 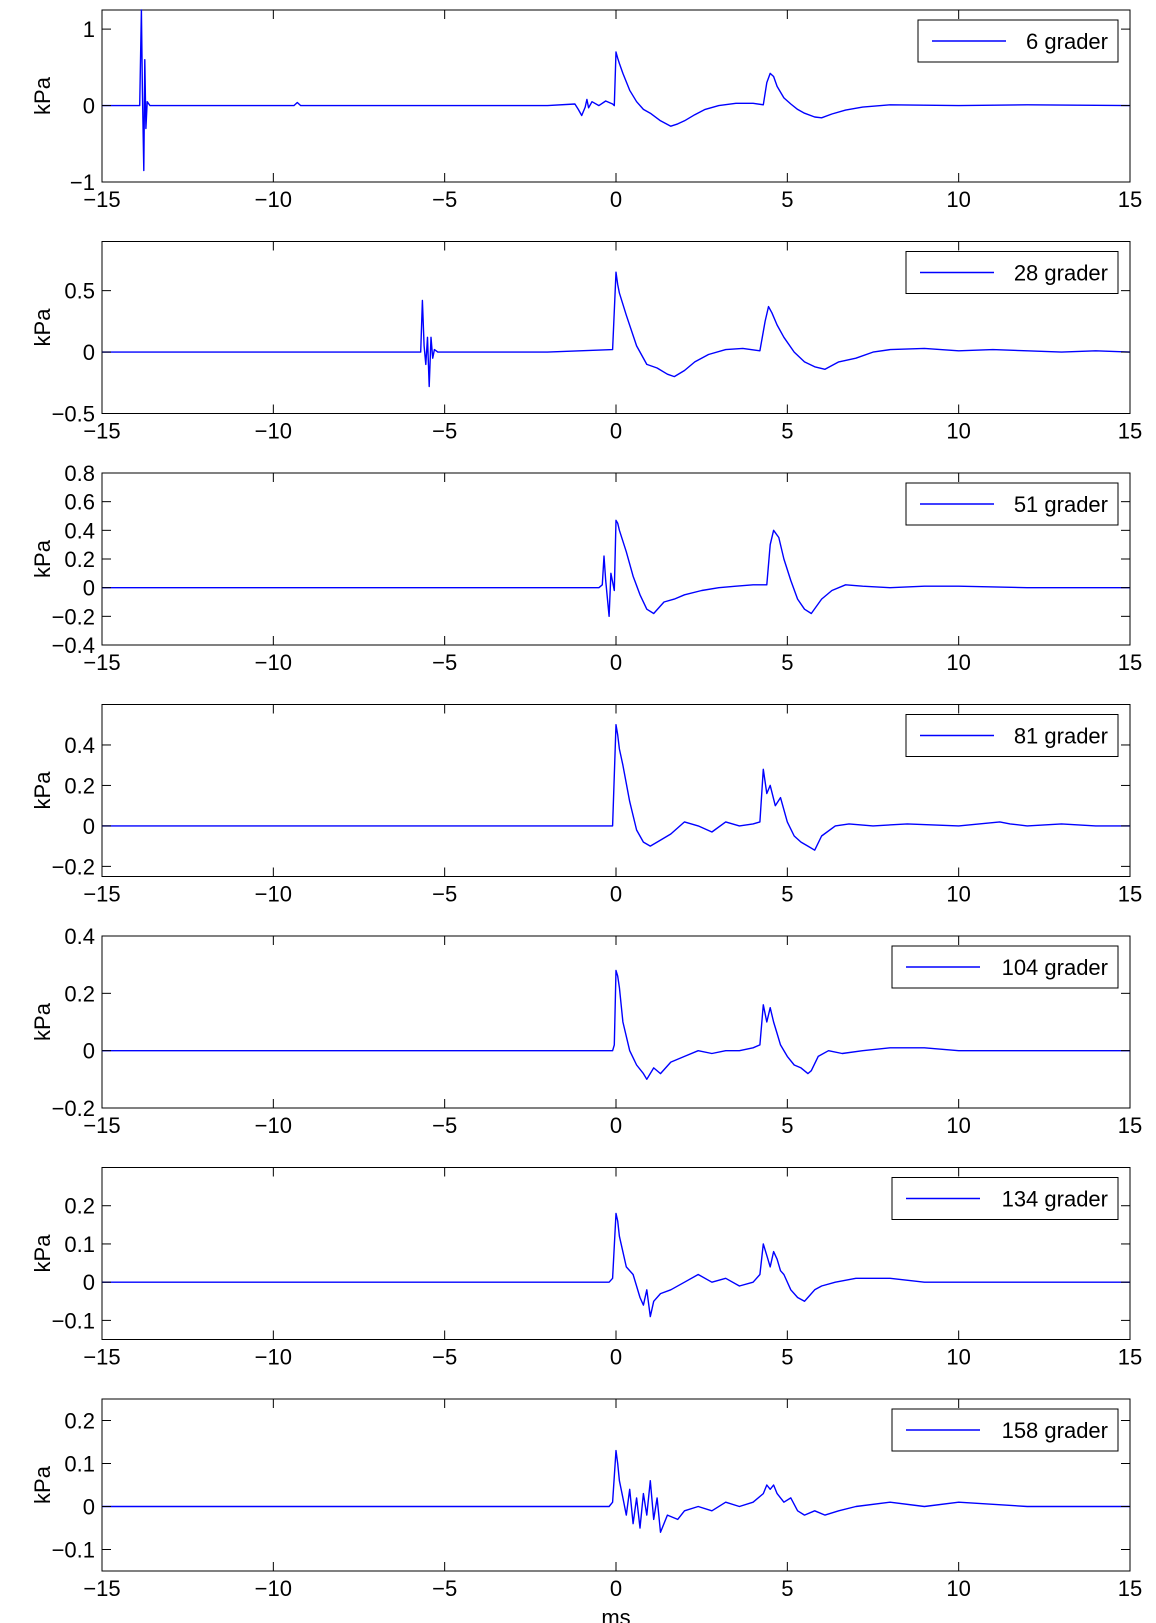 I want to click on legend: 158 grader, so click(x=1005, y=1430).